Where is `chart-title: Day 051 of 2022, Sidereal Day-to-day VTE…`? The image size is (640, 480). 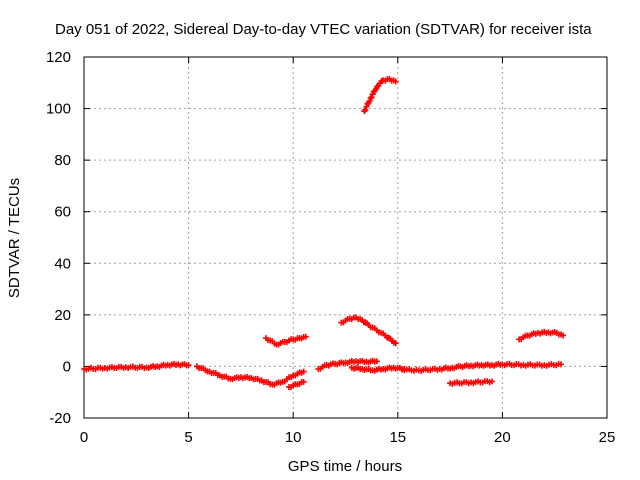
chart-title: Day 051 of 2022, Sidereal Day-to-day VTE… is located at coordinates (323, 29).